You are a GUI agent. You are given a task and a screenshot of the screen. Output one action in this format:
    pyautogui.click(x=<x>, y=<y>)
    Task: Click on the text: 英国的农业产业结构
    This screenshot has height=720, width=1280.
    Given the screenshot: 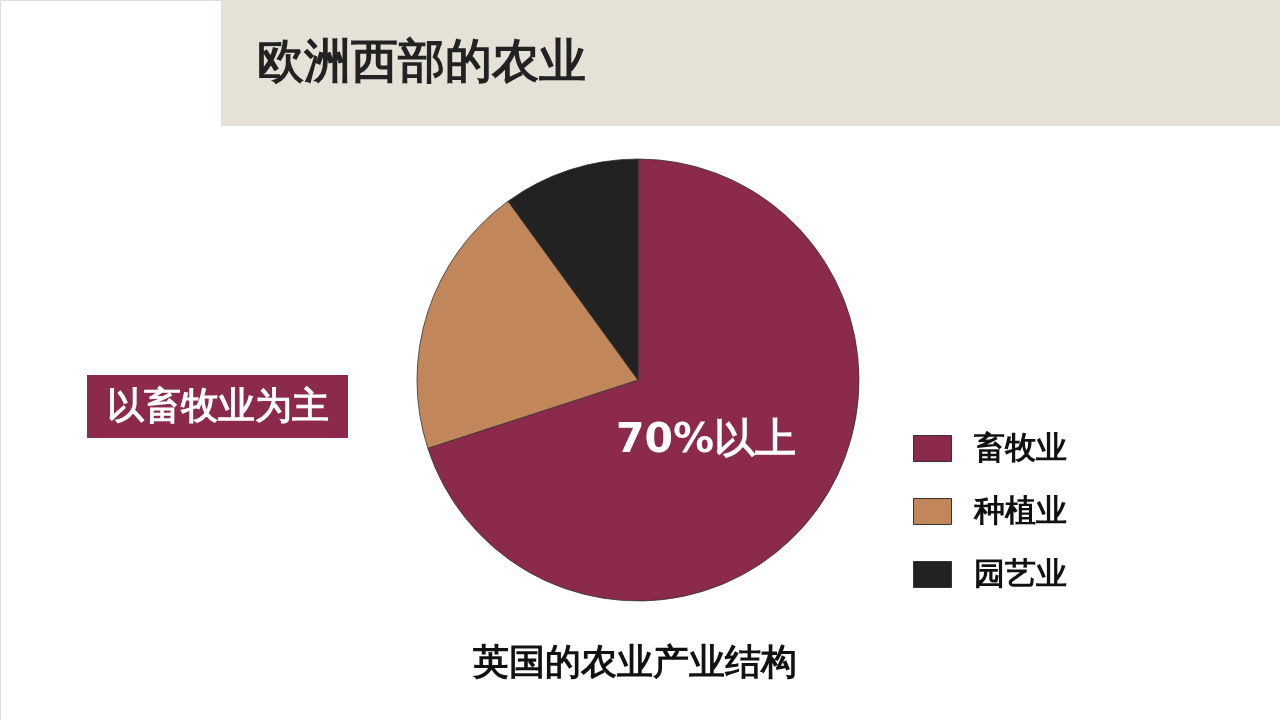 What is the action you would take?
    pyautogui.click(x=634, y=661)
    